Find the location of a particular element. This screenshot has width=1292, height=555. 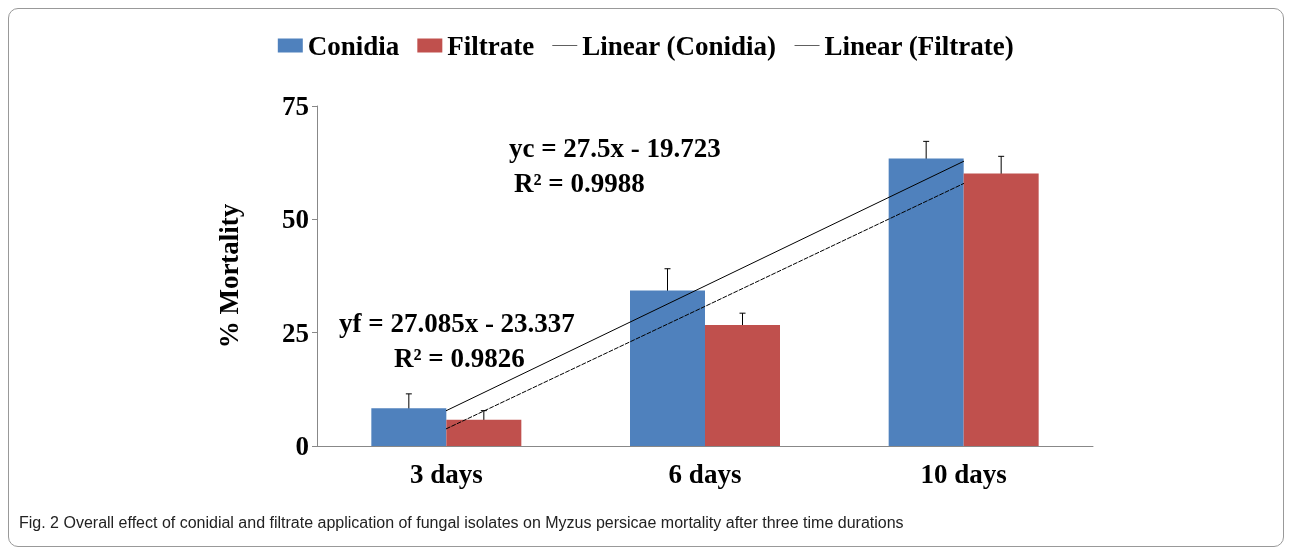

annotation: R² = 0.9988 is located at coordinates (579, 182).